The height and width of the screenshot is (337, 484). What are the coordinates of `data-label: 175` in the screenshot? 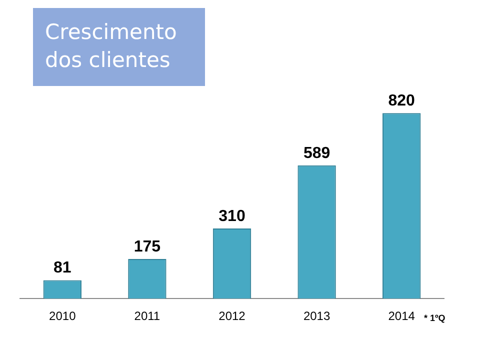 It's located at (147, 247).